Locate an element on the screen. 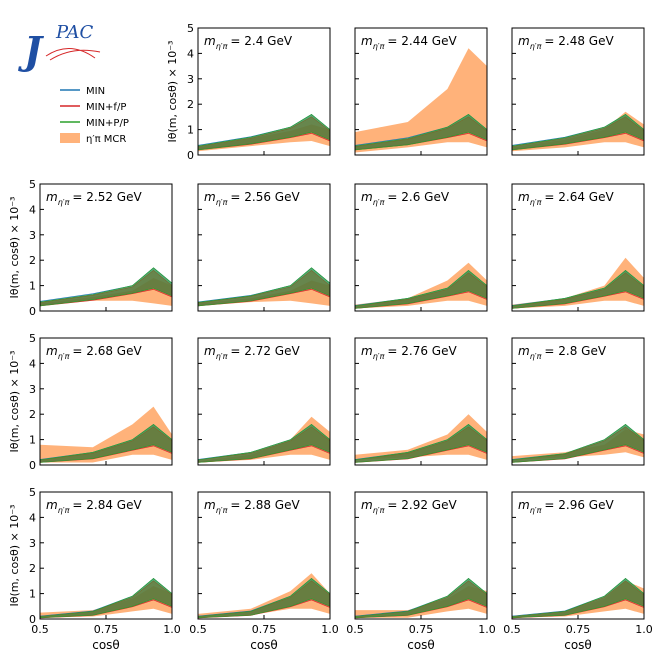 The height and width of the screenshot is (660, 665). title-part: = 2.8 GeV is located at coordinates (575, 351).